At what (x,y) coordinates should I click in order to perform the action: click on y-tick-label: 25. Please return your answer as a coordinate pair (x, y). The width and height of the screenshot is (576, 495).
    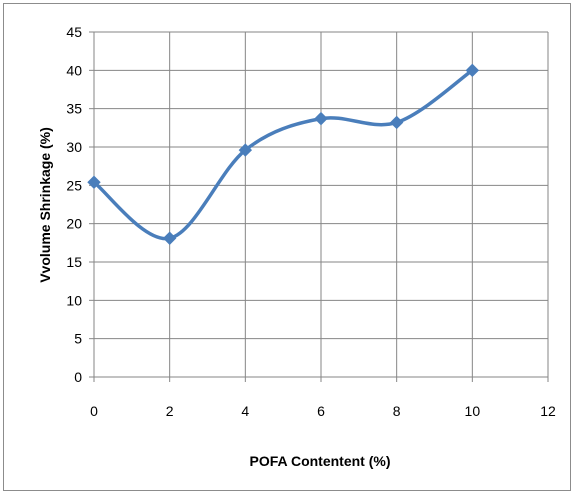
    Looking at the image, I should click on (74, 185).